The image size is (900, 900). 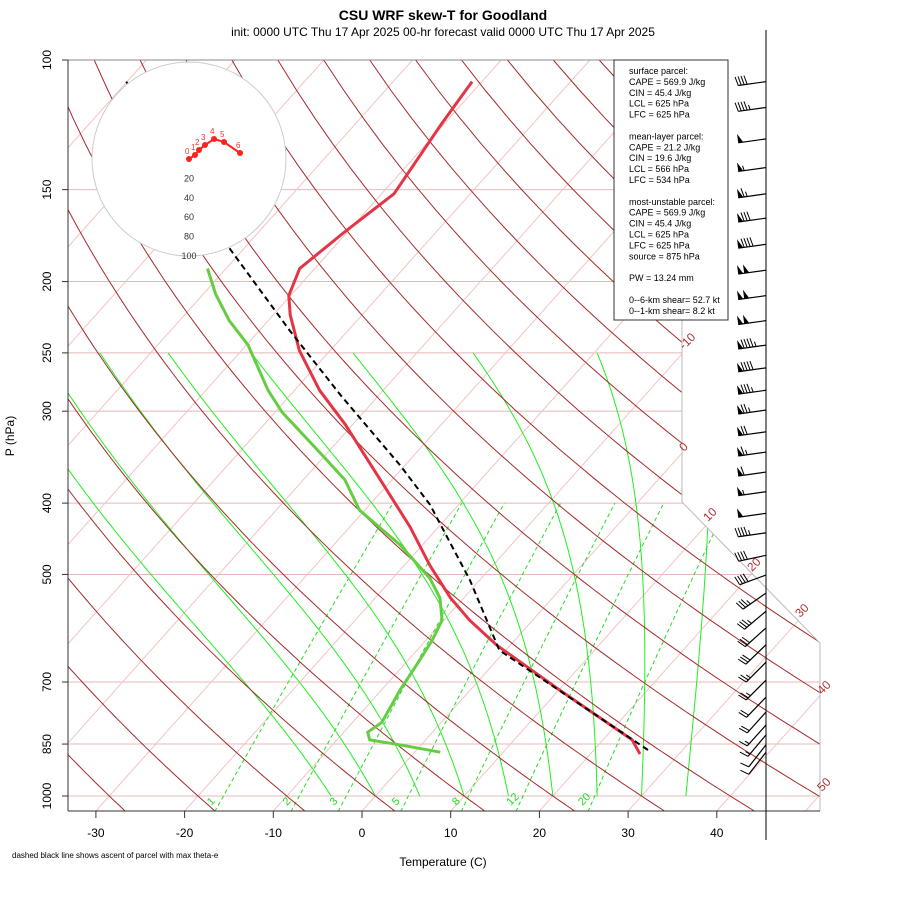 I want to click on info-box-line: PW = 13.24 mm, so click(x=661, y=278).